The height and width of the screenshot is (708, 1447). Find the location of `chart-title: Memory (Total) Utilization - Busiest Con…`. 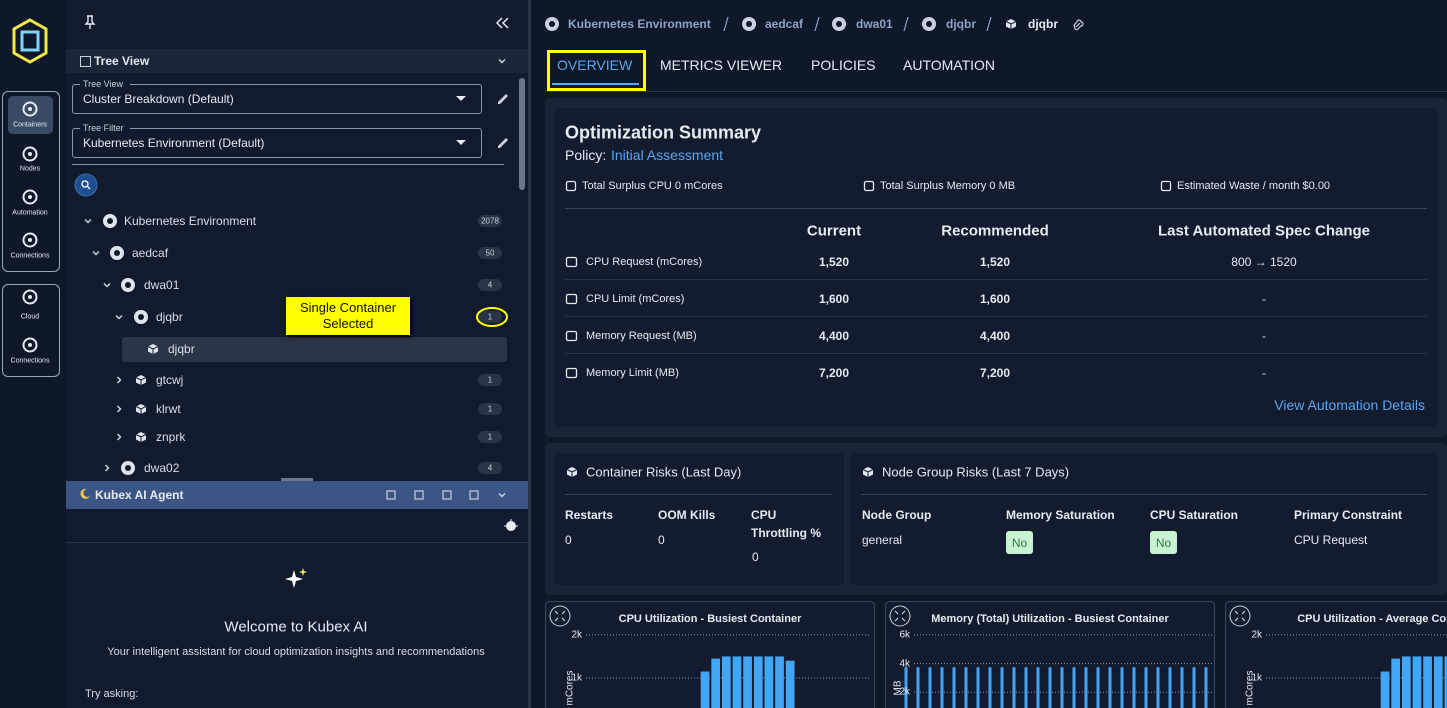

chart-title: Memory (Total) Utilization - Busiest Con… is located at coordinates (1050, 619).